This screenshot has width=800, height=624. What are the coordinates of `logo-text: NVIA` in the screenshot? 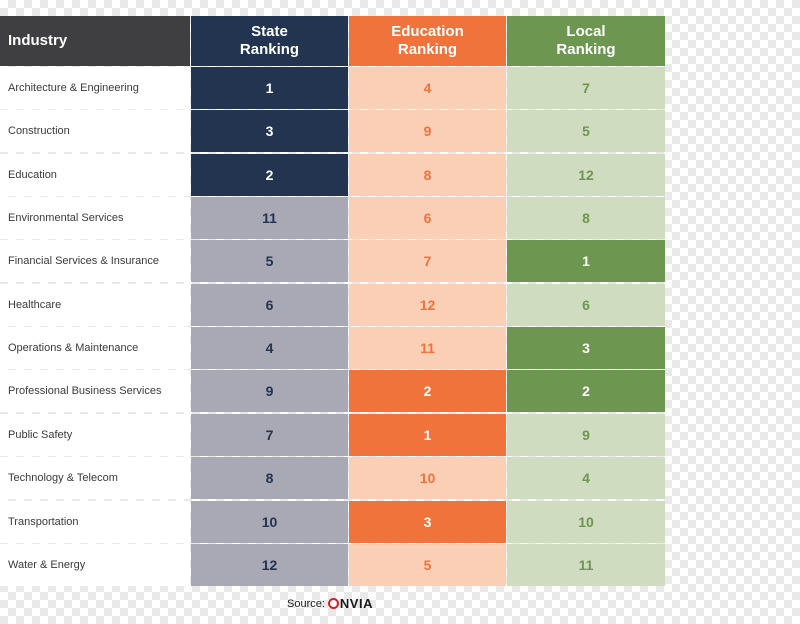 It's located at (356, 603).